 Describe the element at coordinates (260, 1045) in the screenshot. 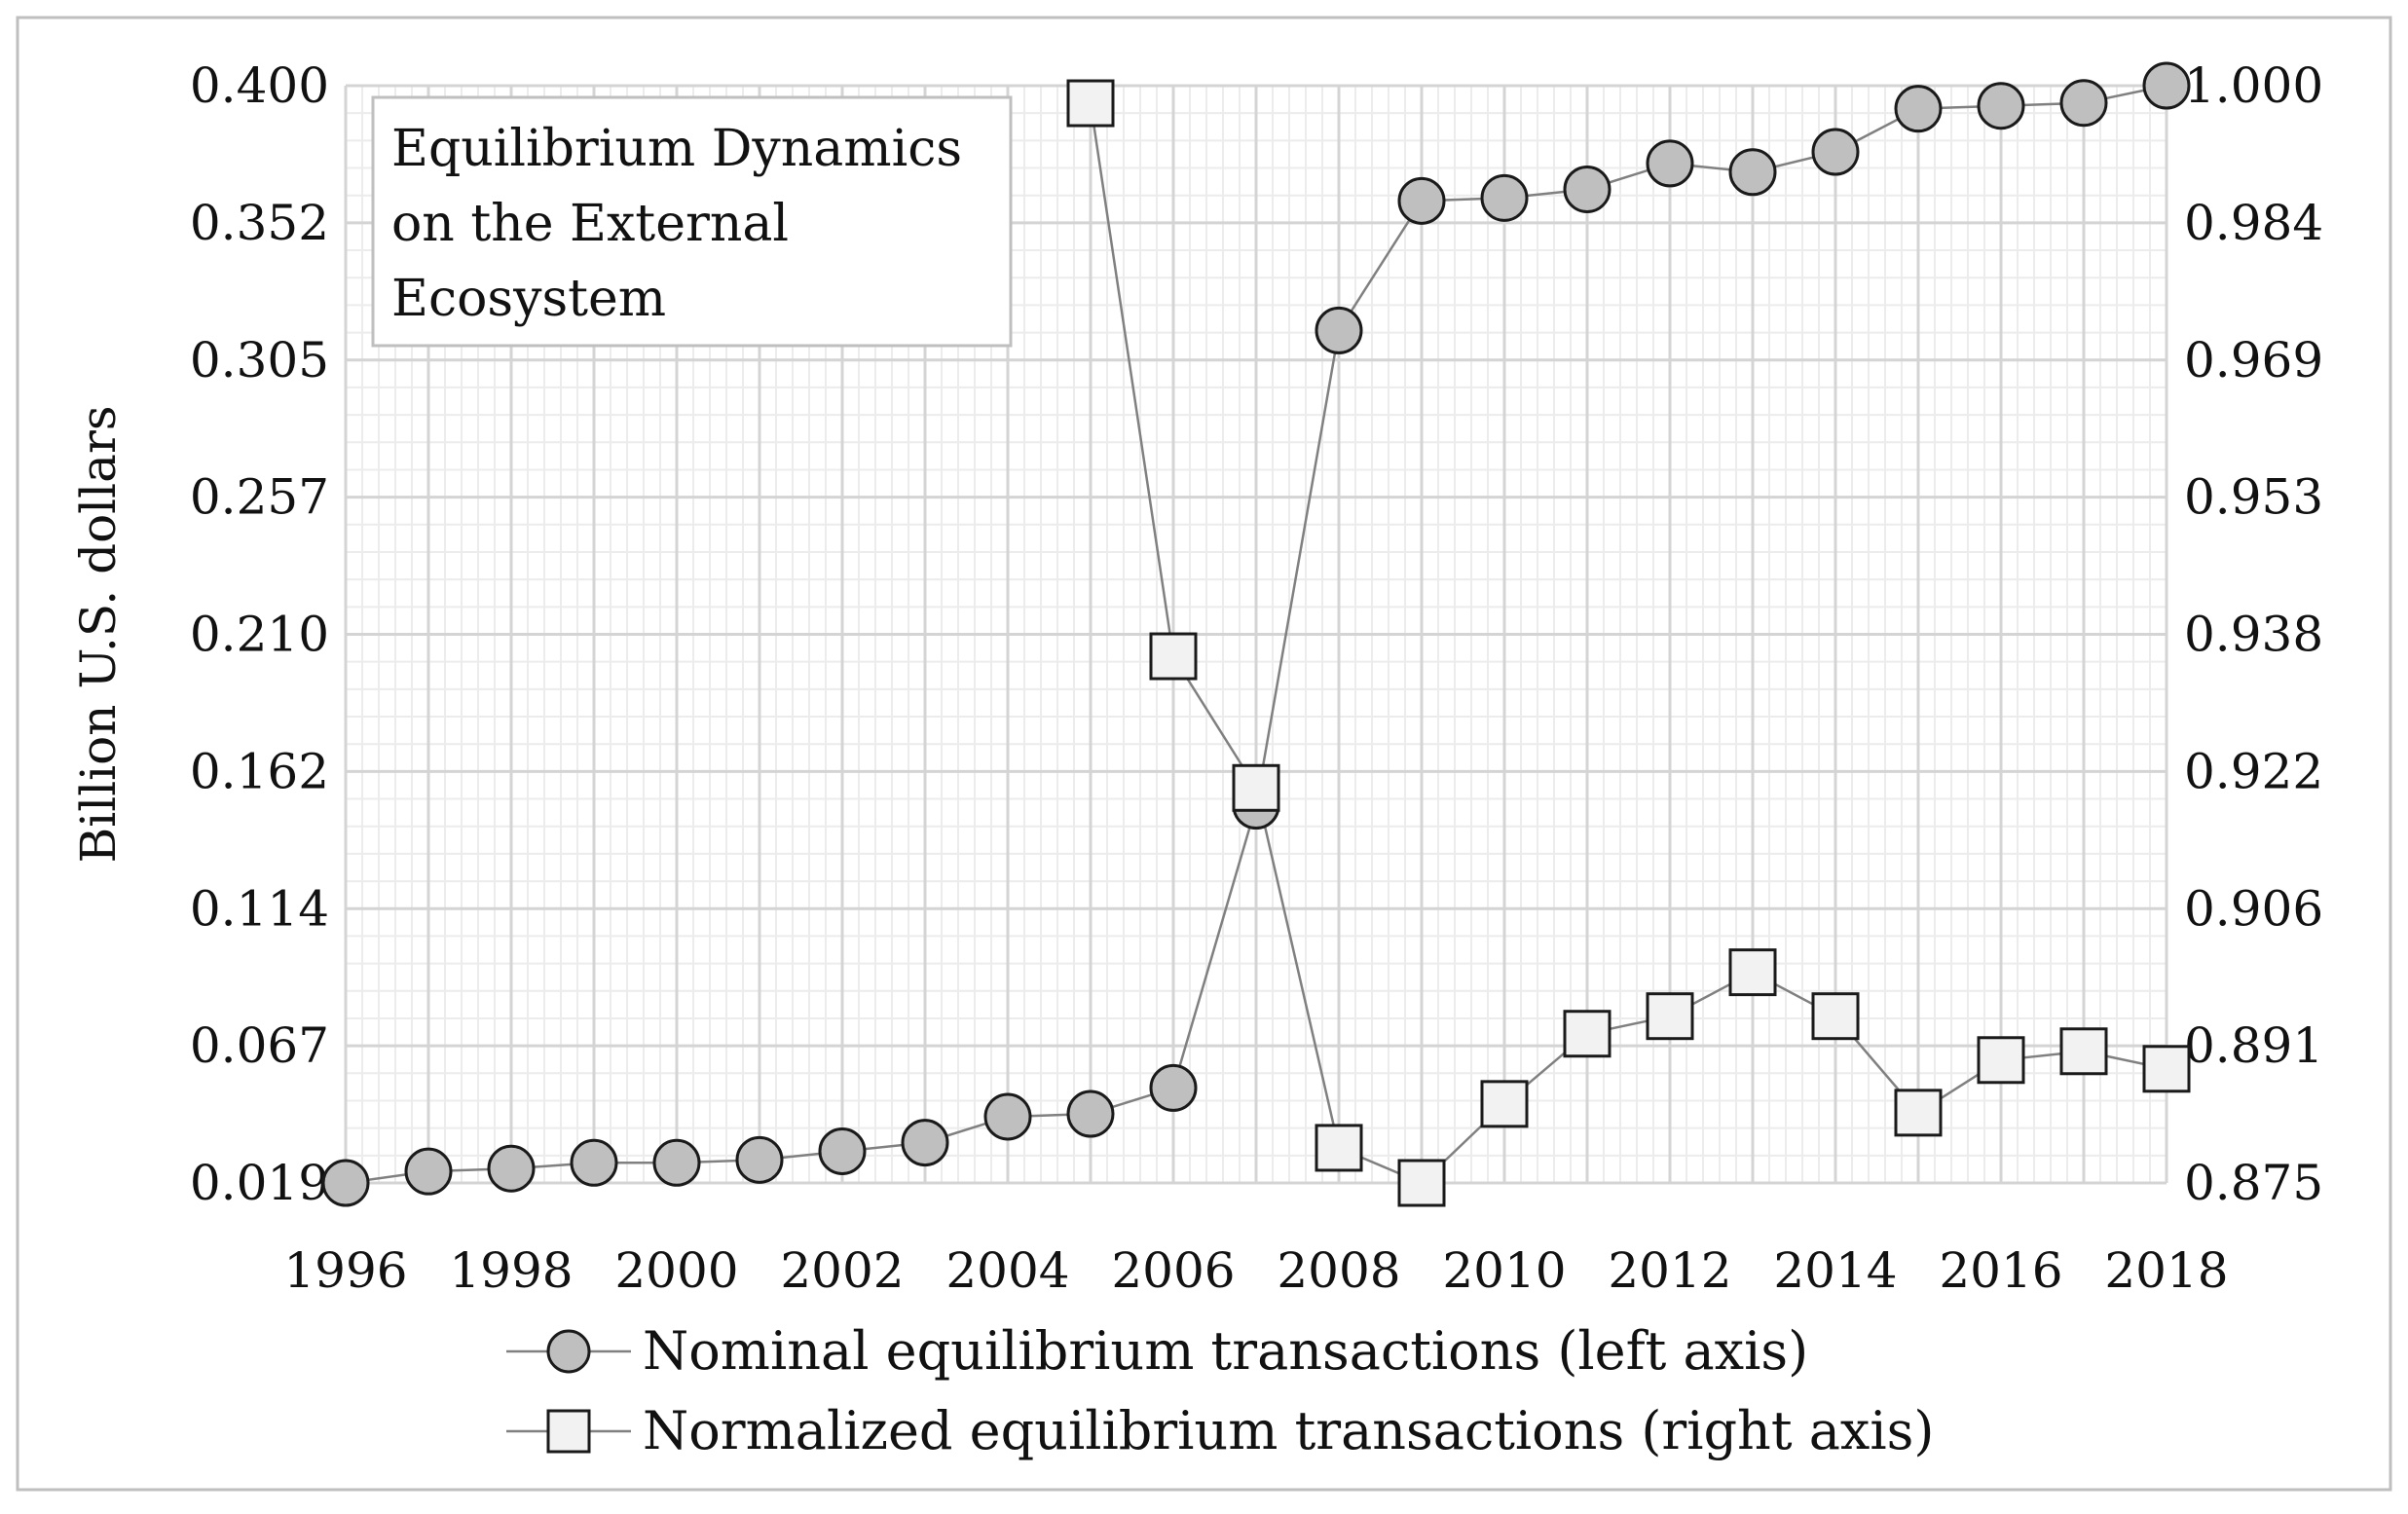

I see `y-left-tick-label: 0.067` at that location.